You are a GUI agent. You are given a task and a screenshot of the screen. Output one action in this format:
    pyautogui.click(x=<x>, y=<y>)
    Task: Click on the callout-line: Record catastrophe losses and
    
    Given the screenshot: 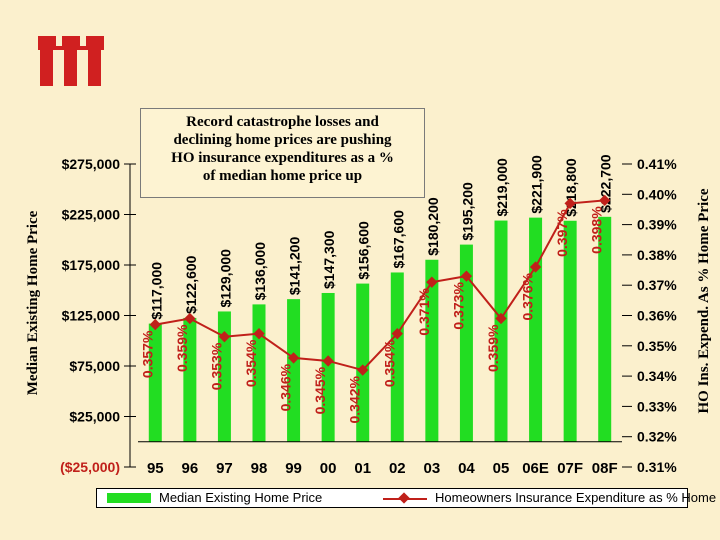 What is the action you would take?
    pyautogui.click(x=282, y=122)
    